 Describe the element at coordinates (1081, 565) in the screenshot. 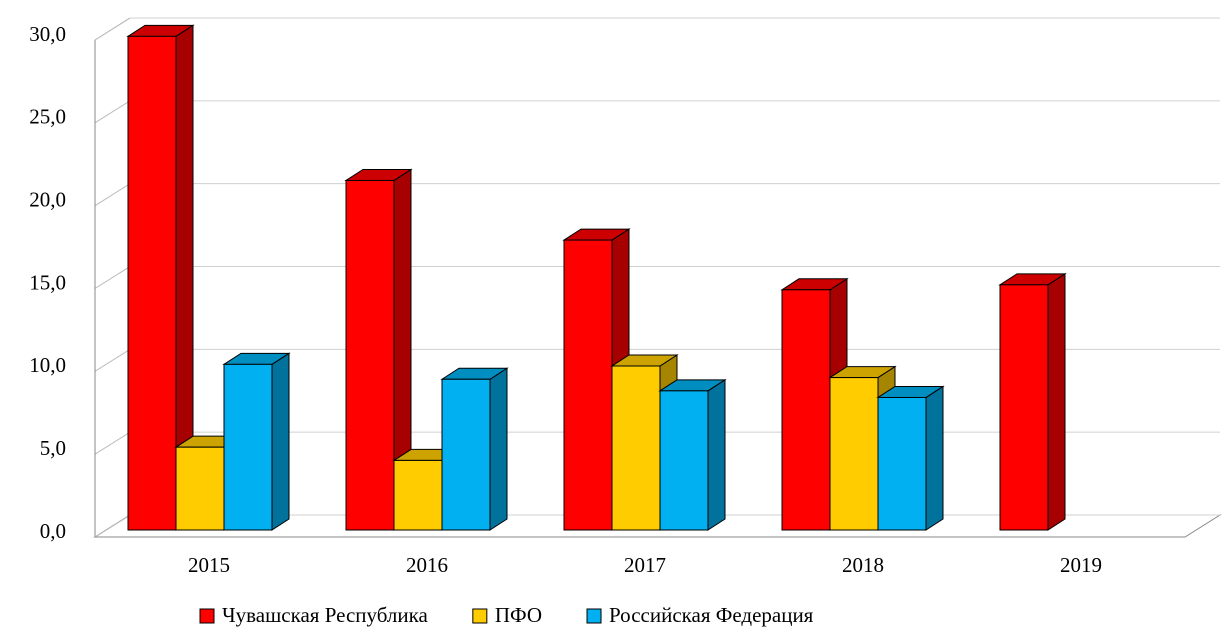

I see `x-tick-label: 2019` at that location.